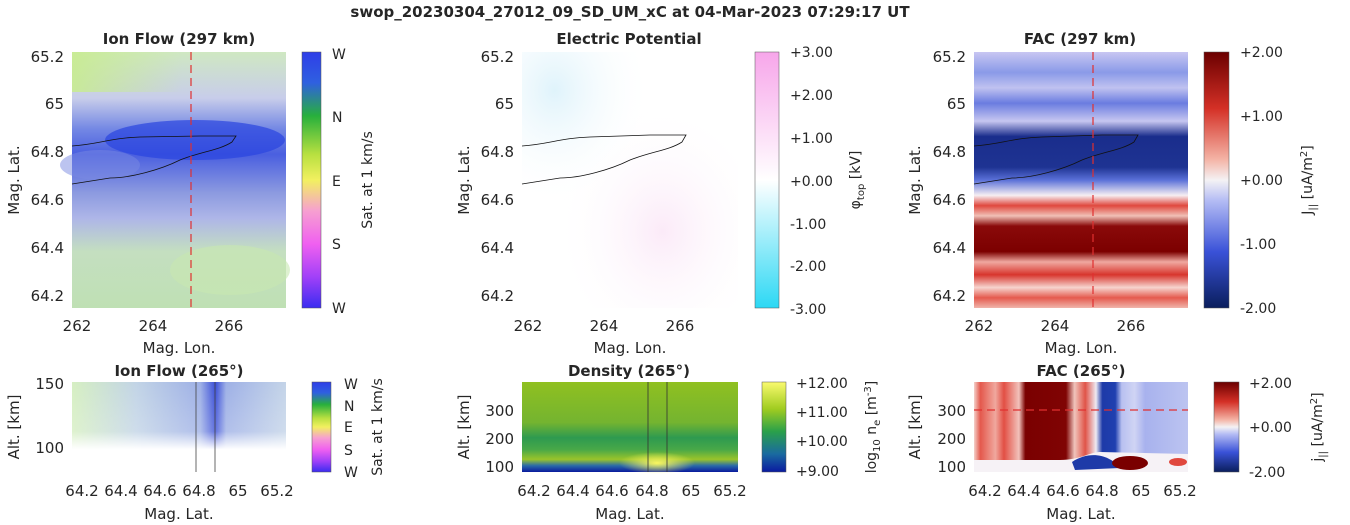 Image resolution: width=1350 pixels, height=525 pixels. What do you see at coordinates (817, 472) in the screenshot?
I see `colorbar-tick: +9.00` at bounding box center [817, 472].